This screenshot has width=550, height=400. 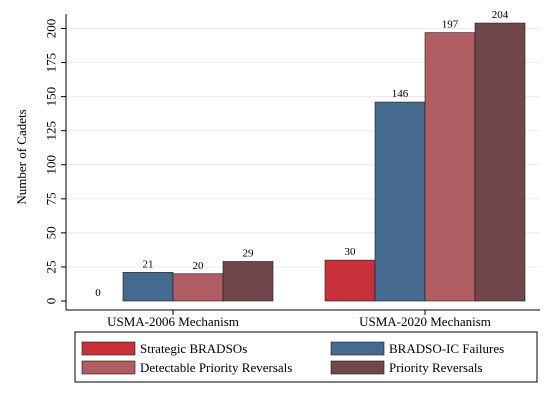 What do you see at coordinates (148, 264) in the screenshot?
I see `data-label: 21` at bounding box center [148, 264].